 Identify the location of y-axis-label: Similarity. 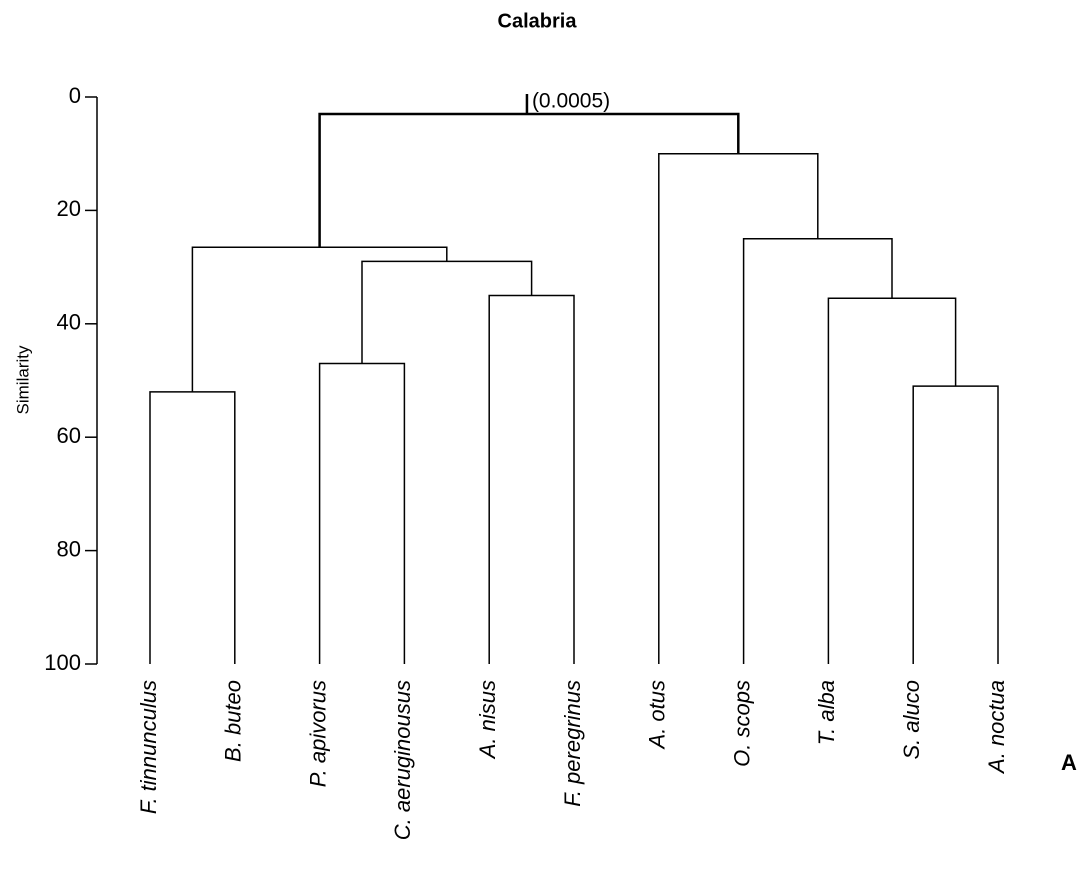
(22, 379).